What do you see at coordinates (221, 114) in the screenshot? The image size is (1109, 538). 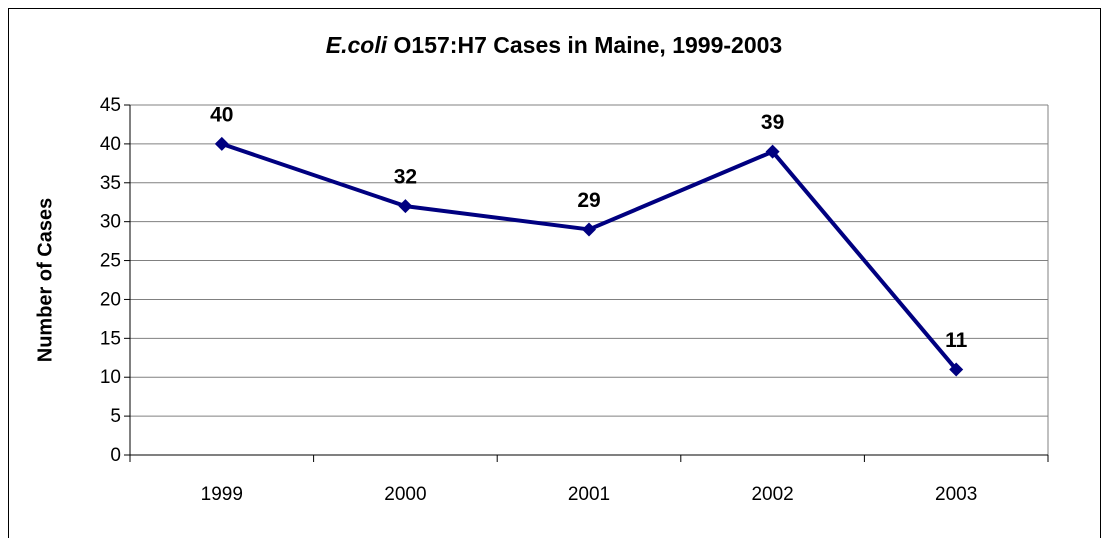 I see `data-label: 40` at bounding box center [221, 114].